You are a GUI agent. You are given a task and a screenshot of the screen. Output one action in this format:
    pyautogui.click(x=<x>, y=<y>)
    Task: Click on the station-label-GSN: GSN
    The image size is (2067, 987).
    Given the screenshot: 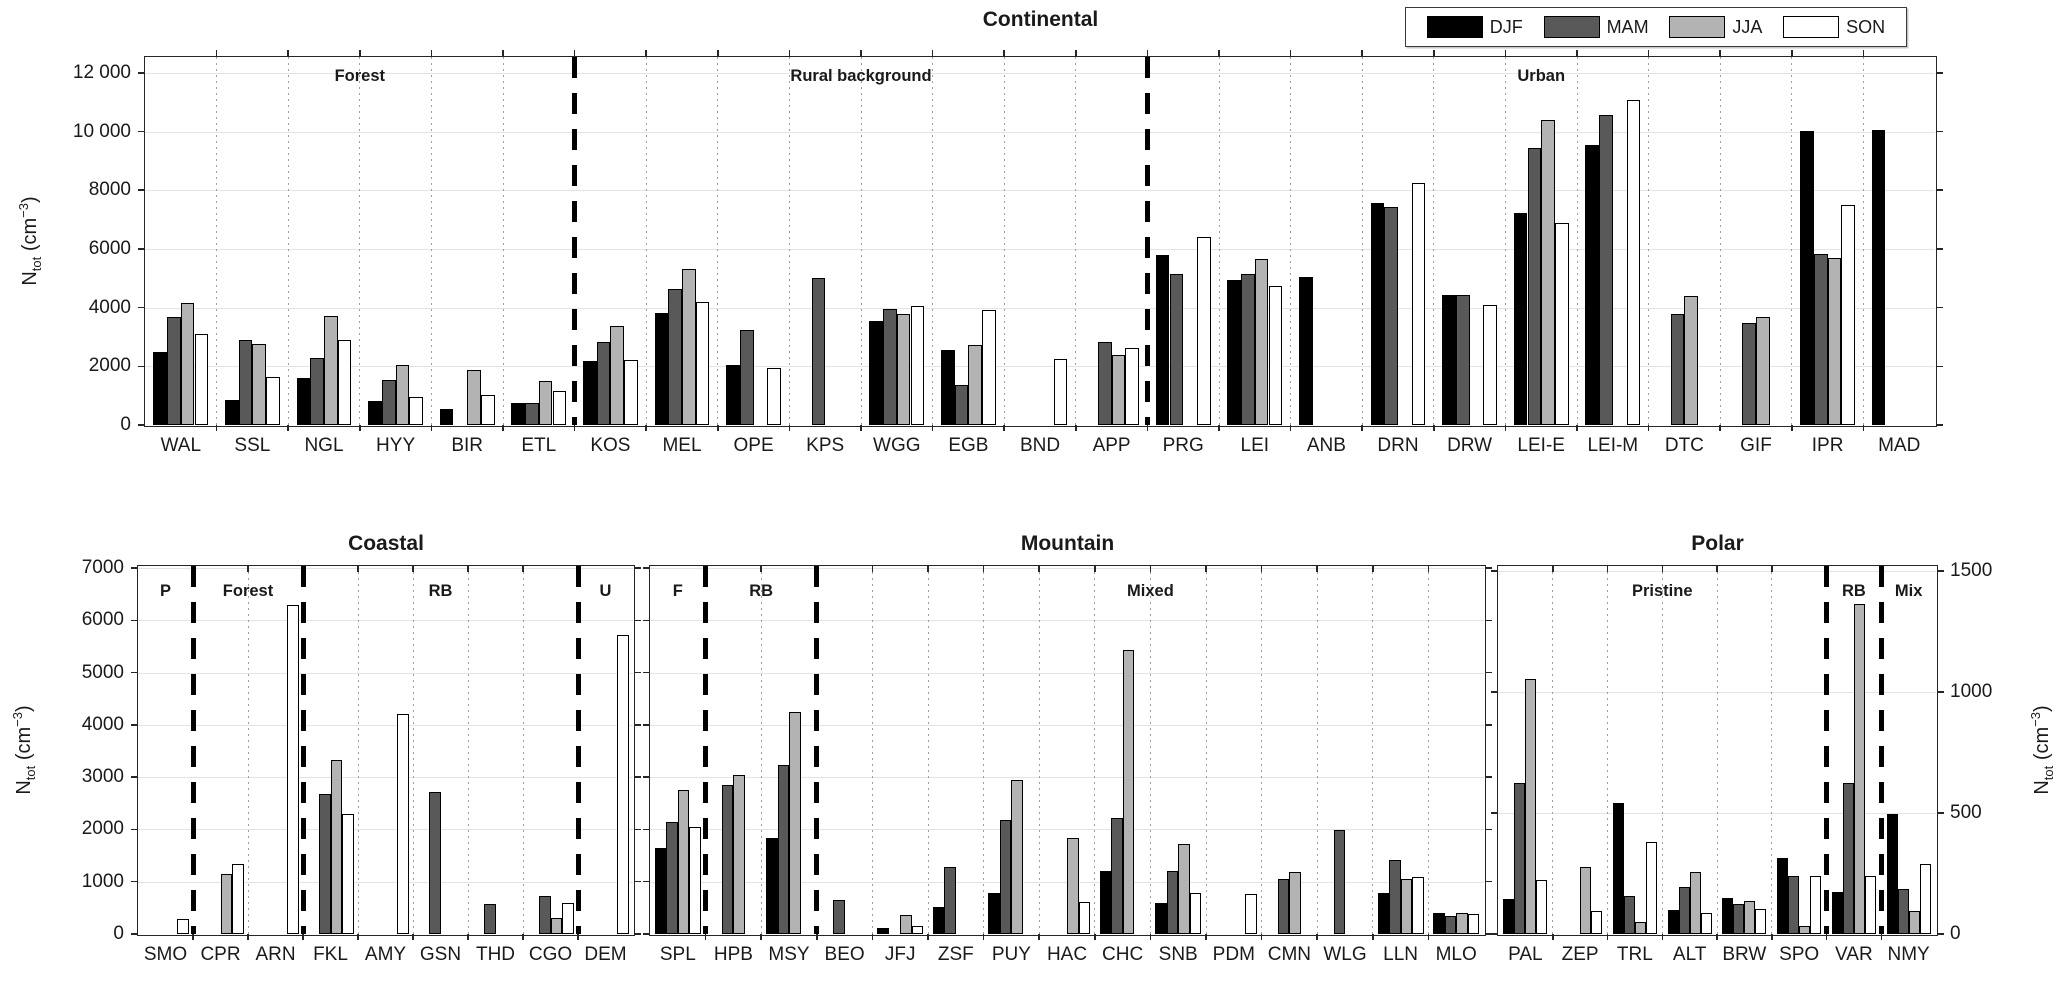 What is the action you would take?
    pyautogui.click(x=440, y=954)
    